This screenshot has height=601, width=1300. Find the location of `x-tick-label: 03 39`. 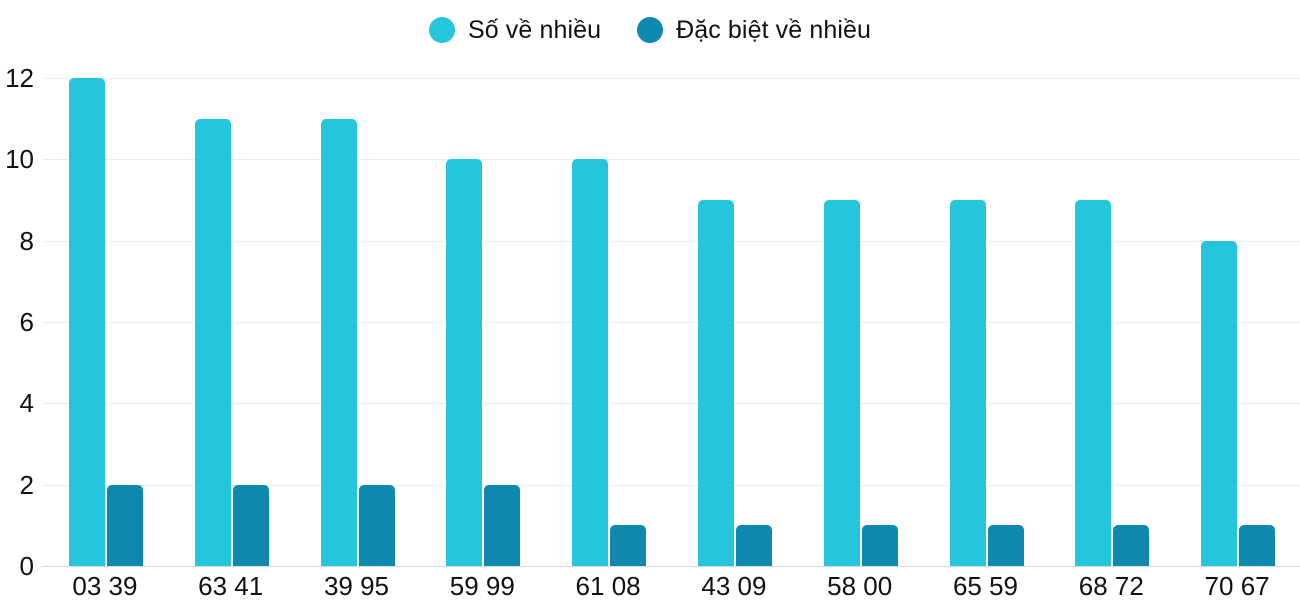

x-tick-label: 03 39 is located at coordinates (105, 586).